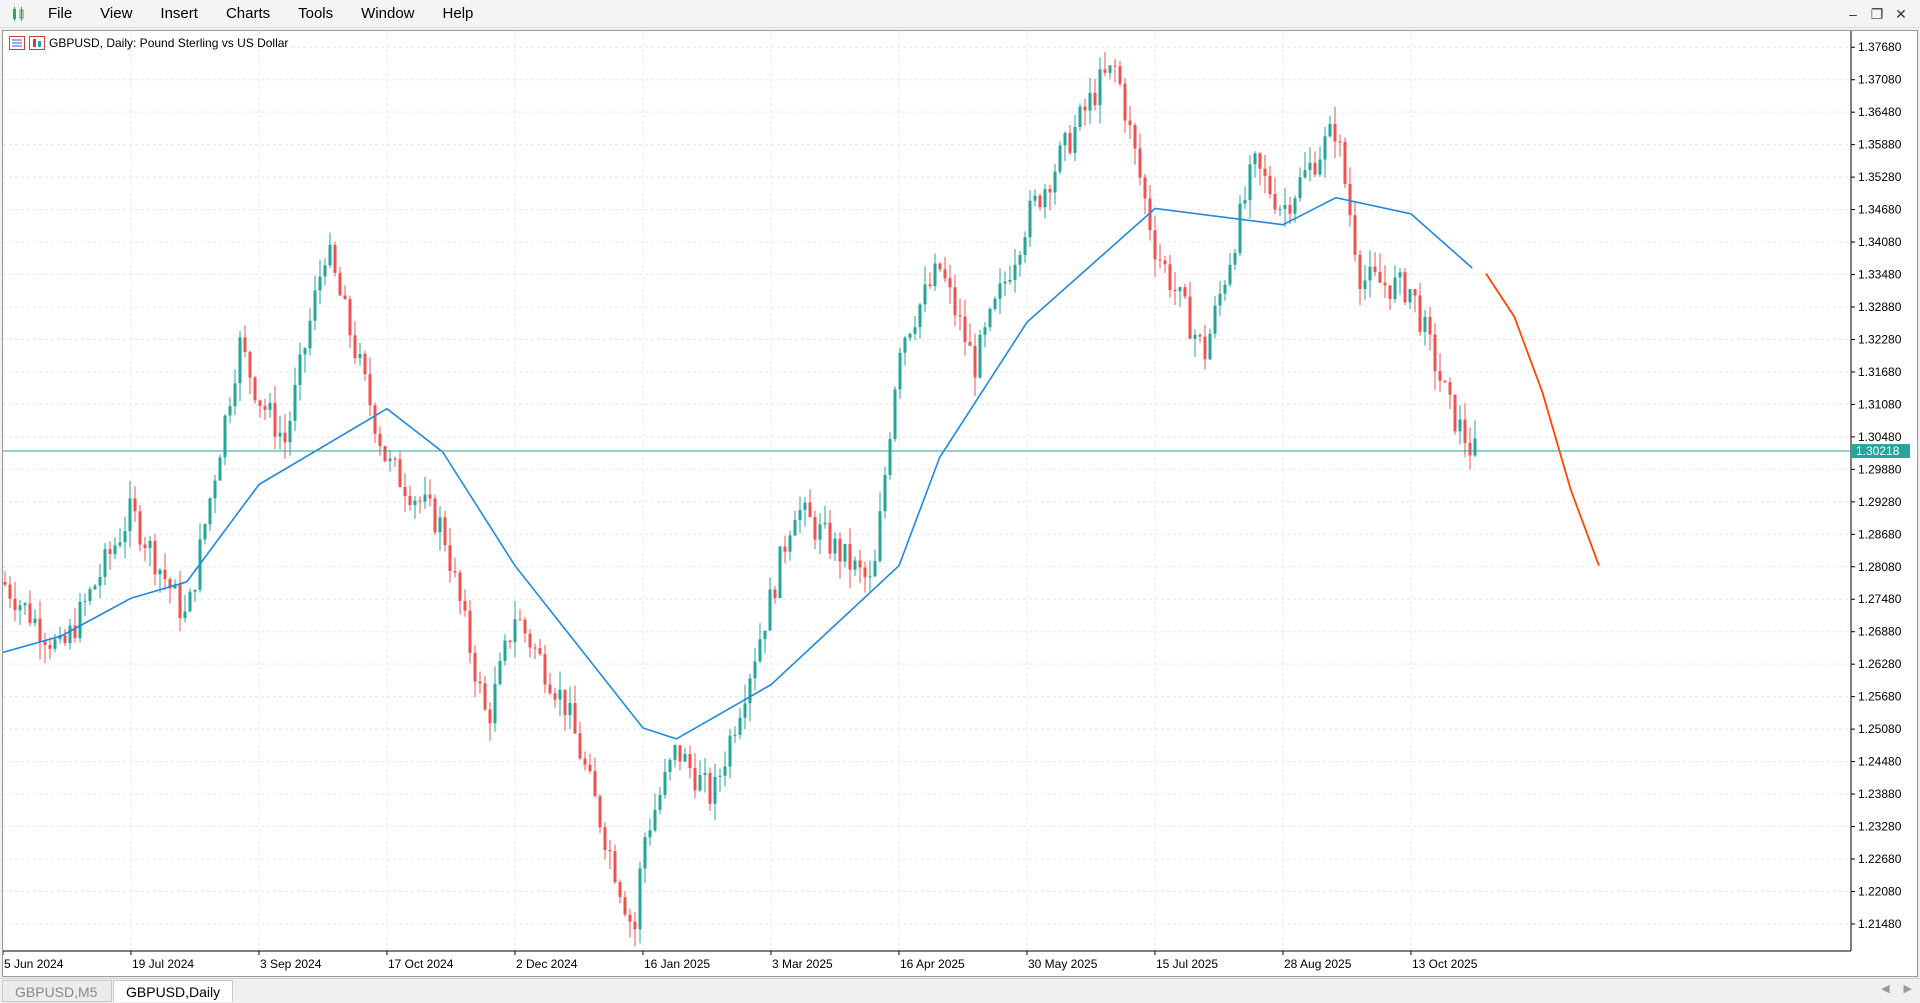 Image resolution: width=1920 pixels, height=1003 pixels. I want to click on tab-gbpusd-m5: GBPUSD,M5, so click(57, 991).